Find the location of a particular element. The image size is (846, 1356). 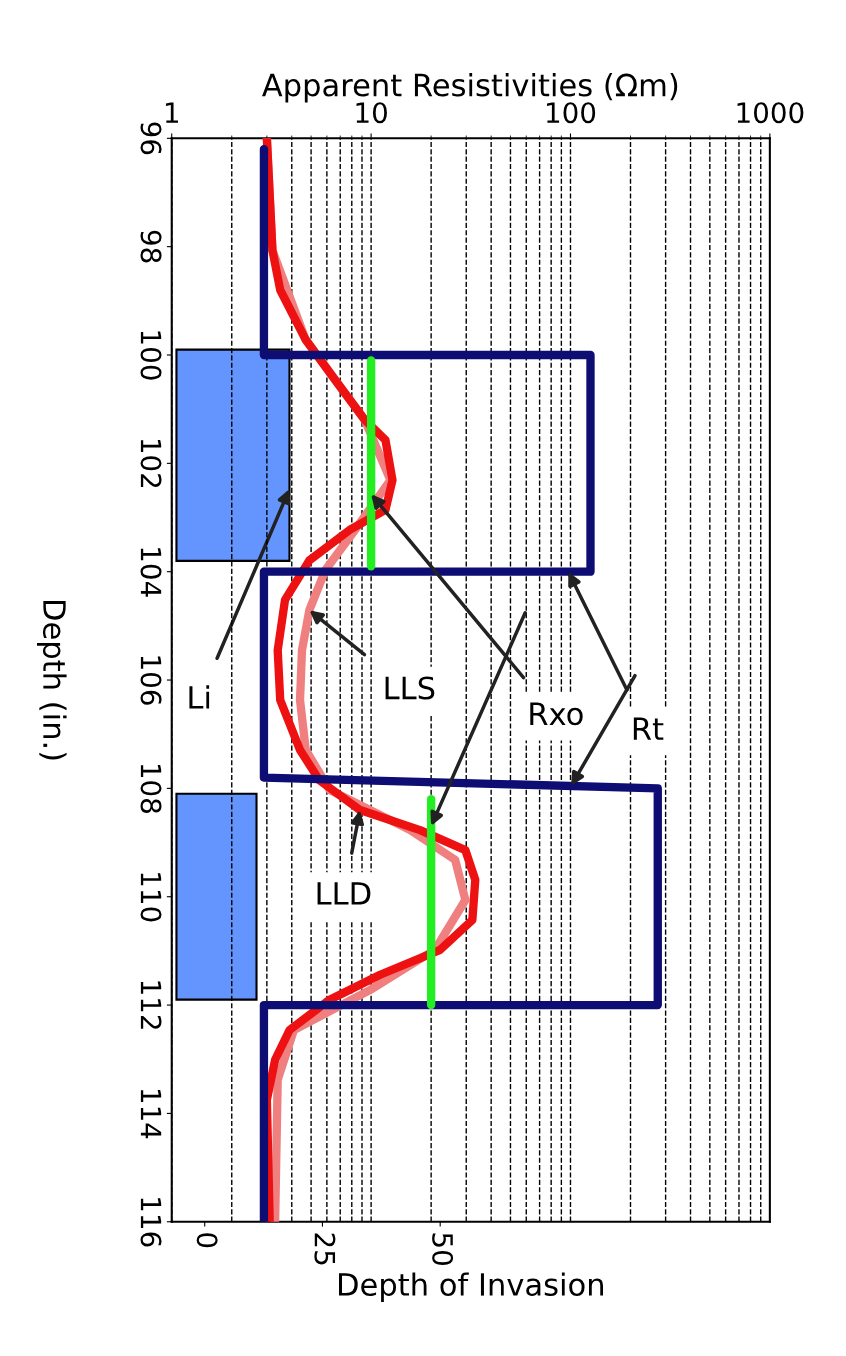

x2-axis-title: Depth of Invasion is located at coordinates (471, 1287).